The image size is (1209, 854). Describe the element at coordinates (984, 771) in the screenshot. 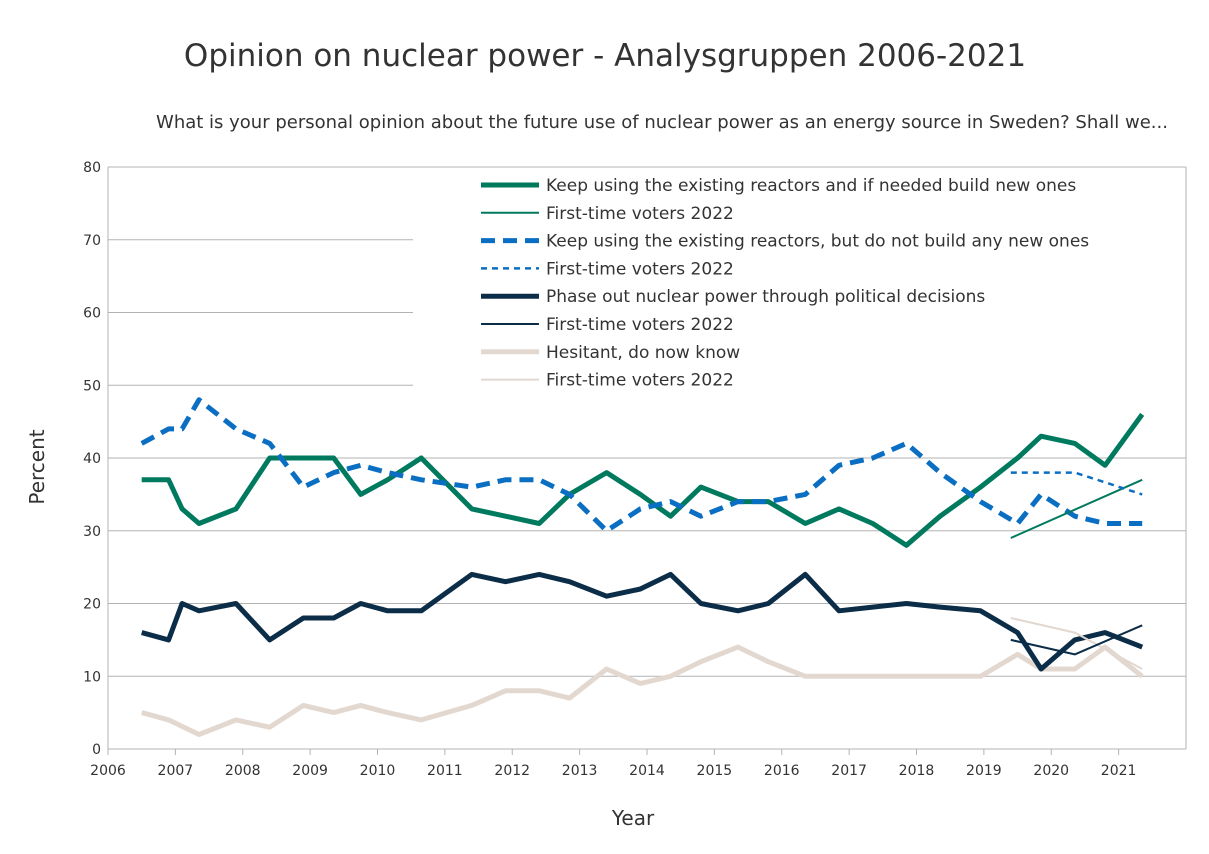

I see `x-tick-label: 2019` at that location.